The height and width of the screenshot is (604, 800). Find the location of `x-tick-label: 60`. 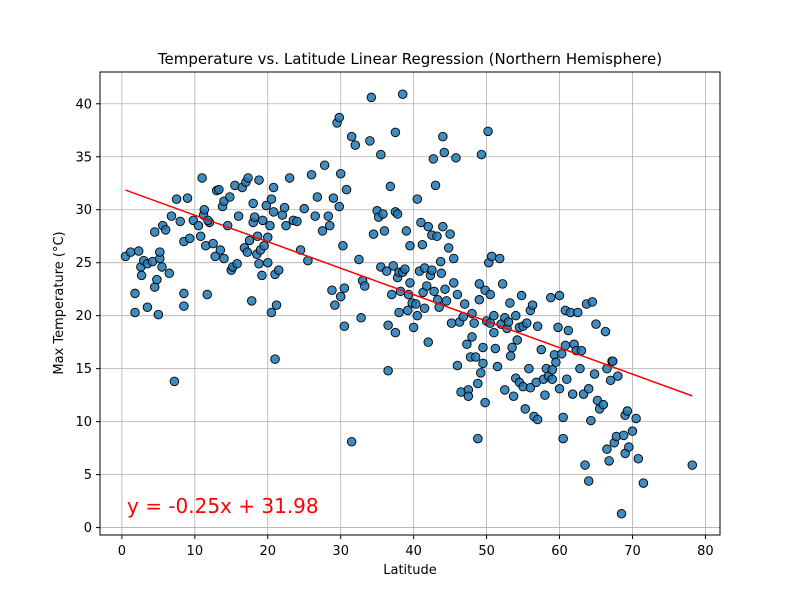

x-tick-label: 60 is located at coordinates (559, 551).